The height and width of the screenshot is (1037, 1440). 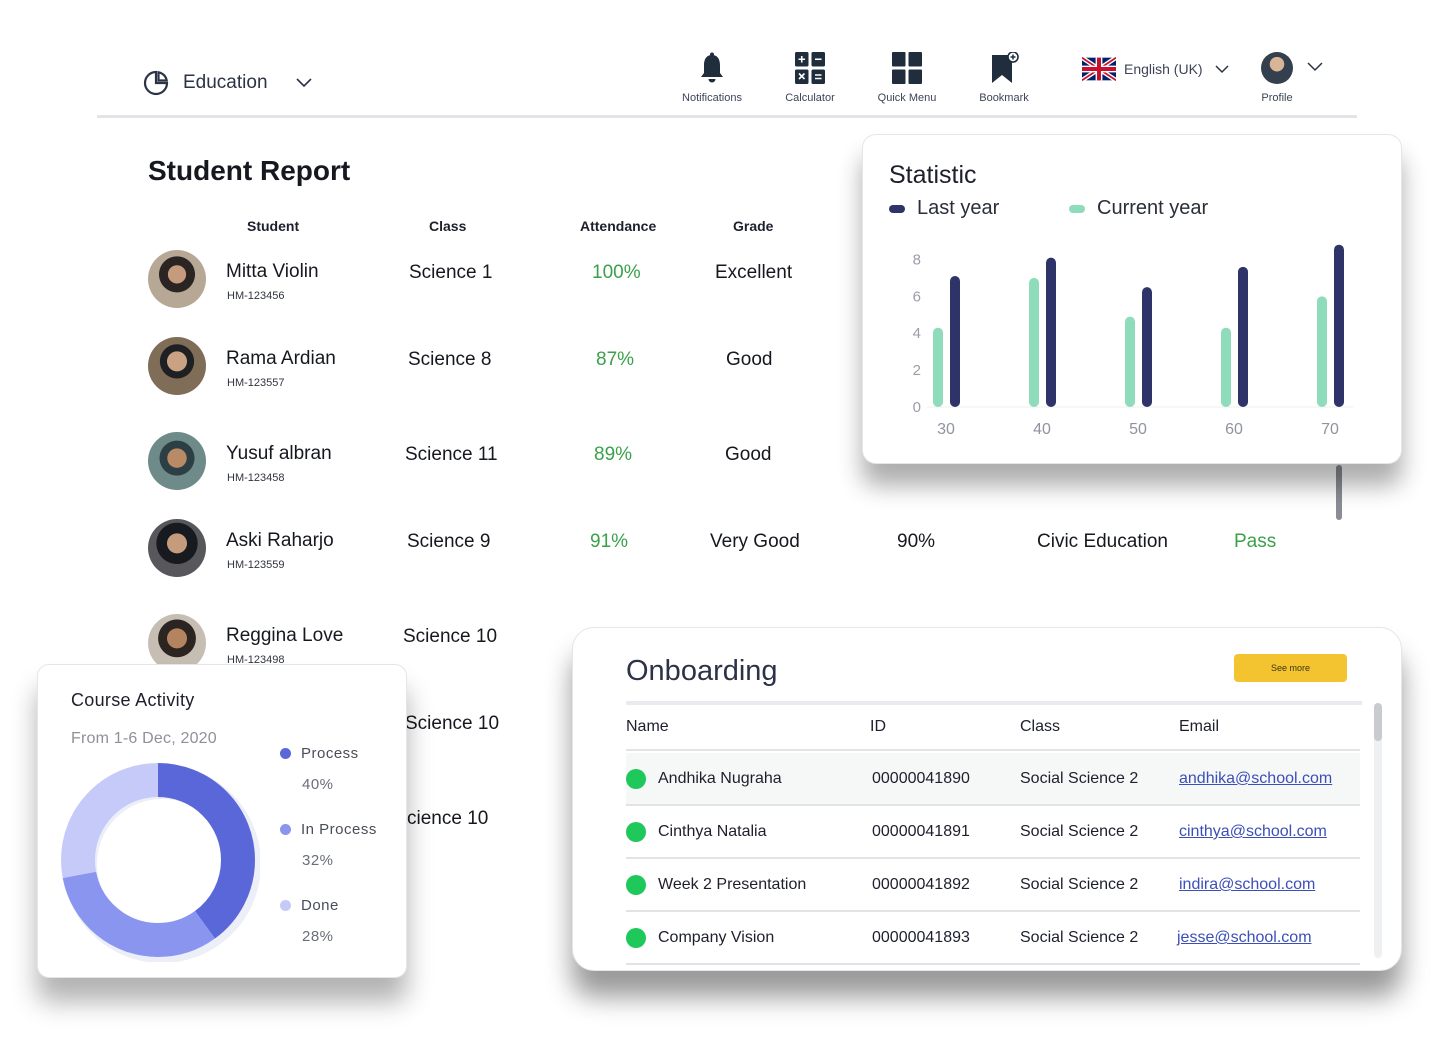 I want to click on student-attendance: 100%, so click(x=616, y=272).